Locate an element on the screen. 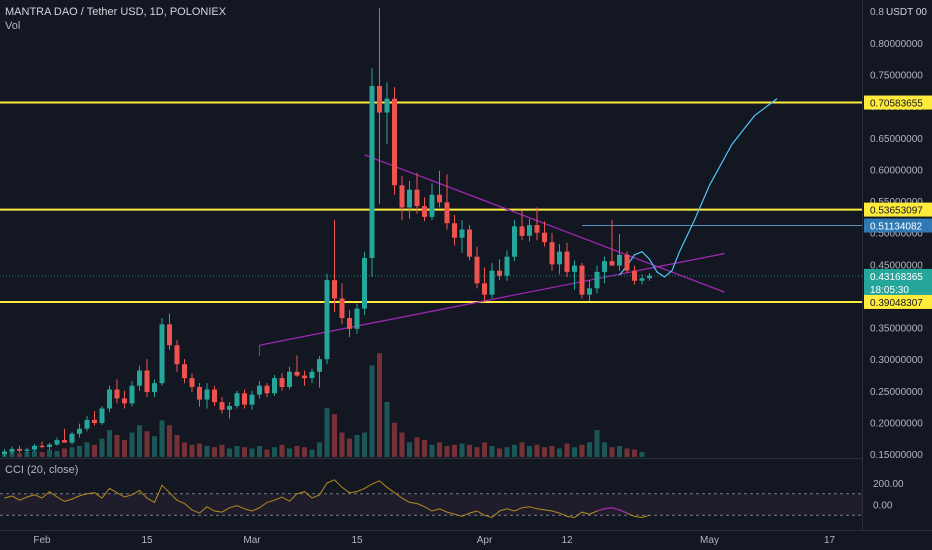 The height and width of the screenshot is (550, 932). time-tick-label: 17 is located at coordinates (830, 540).